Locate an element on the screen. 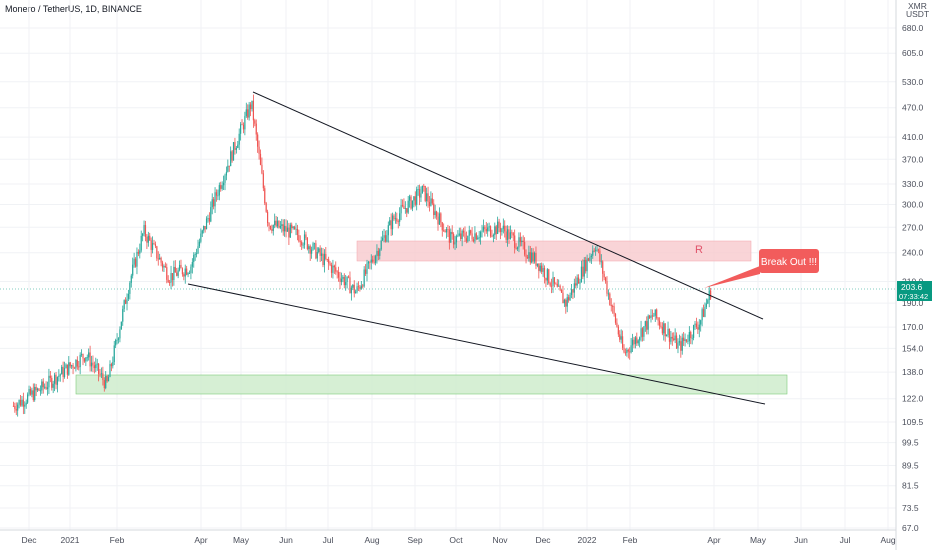 This screenshot has width=932, height=550. time-label: 2022 is located at coordinates (587, 540).